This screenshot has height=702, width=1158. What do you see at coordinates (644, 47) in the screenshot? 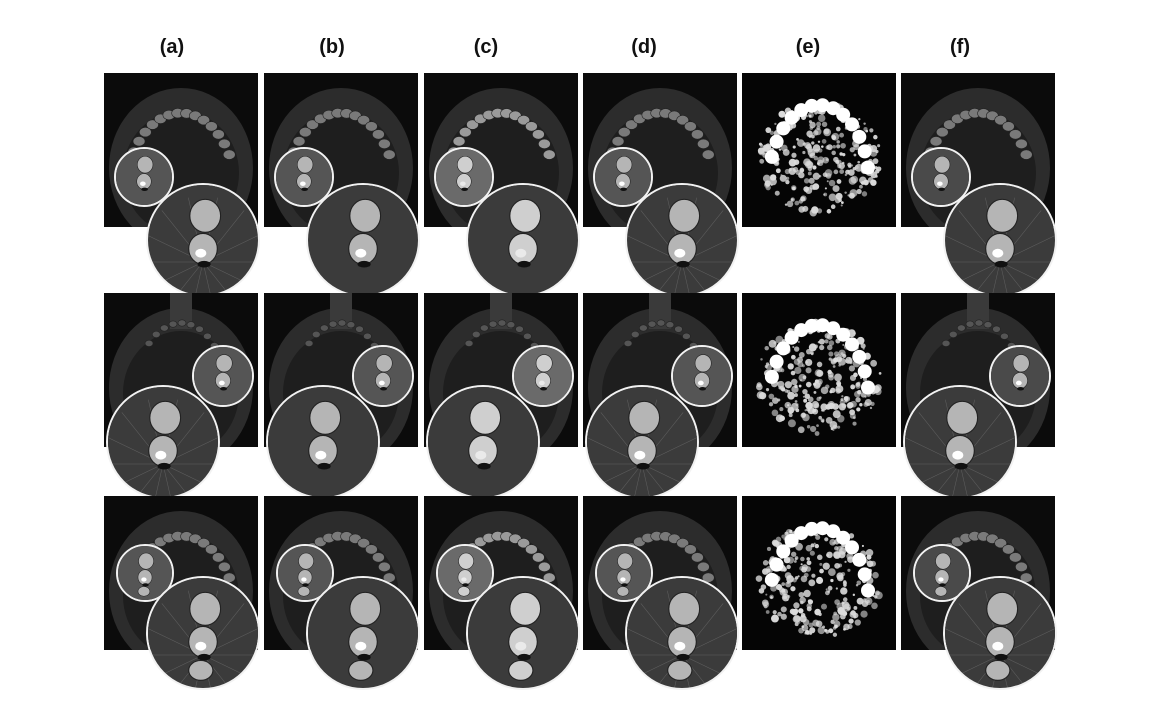
I see `column-label-d: (d)` at bounding box center [644, 47].